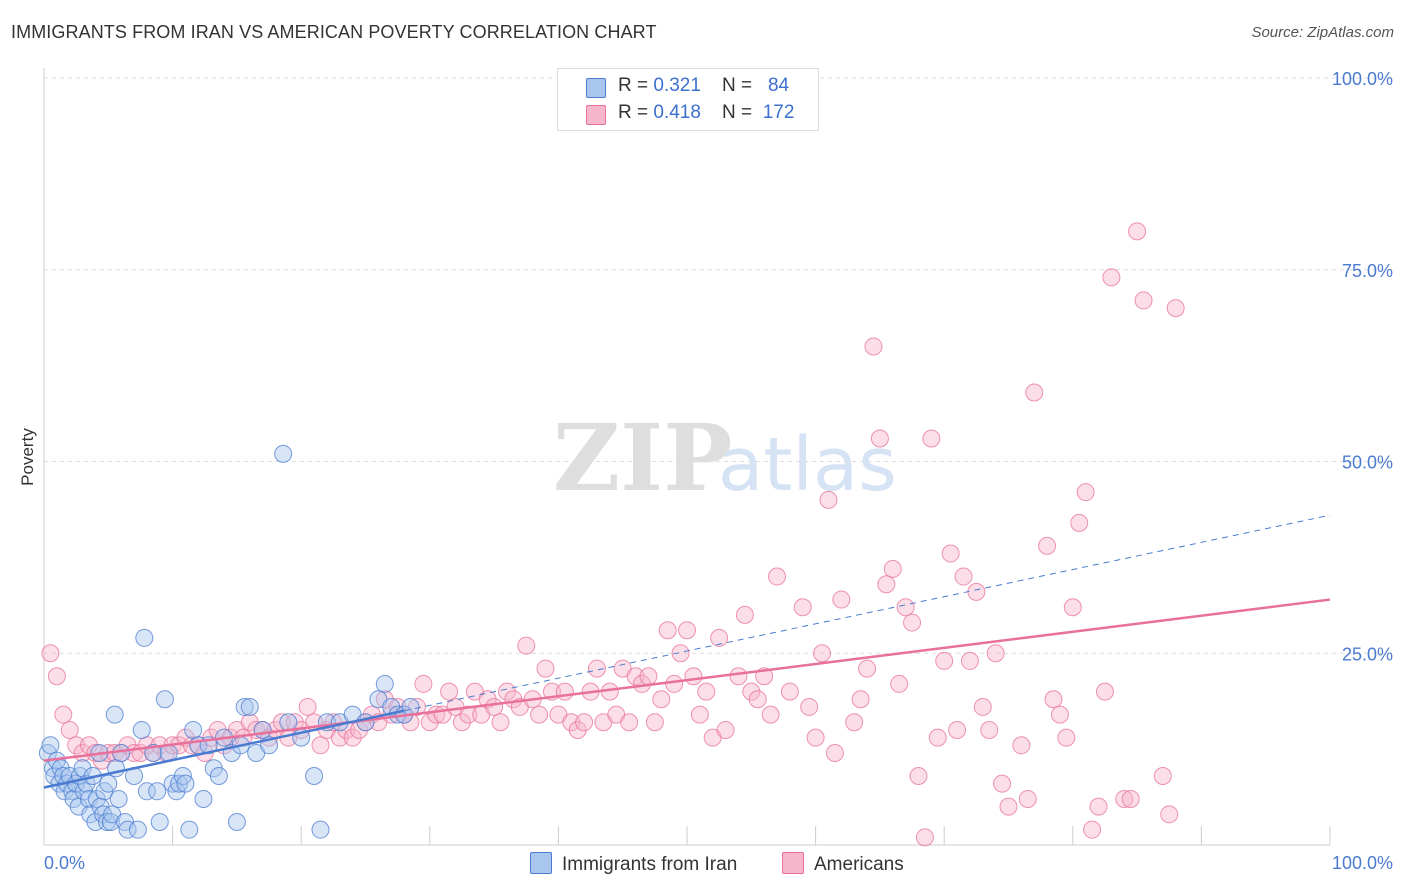  I want to click on y-tick-label: 75.0%, so click(1367, 271).